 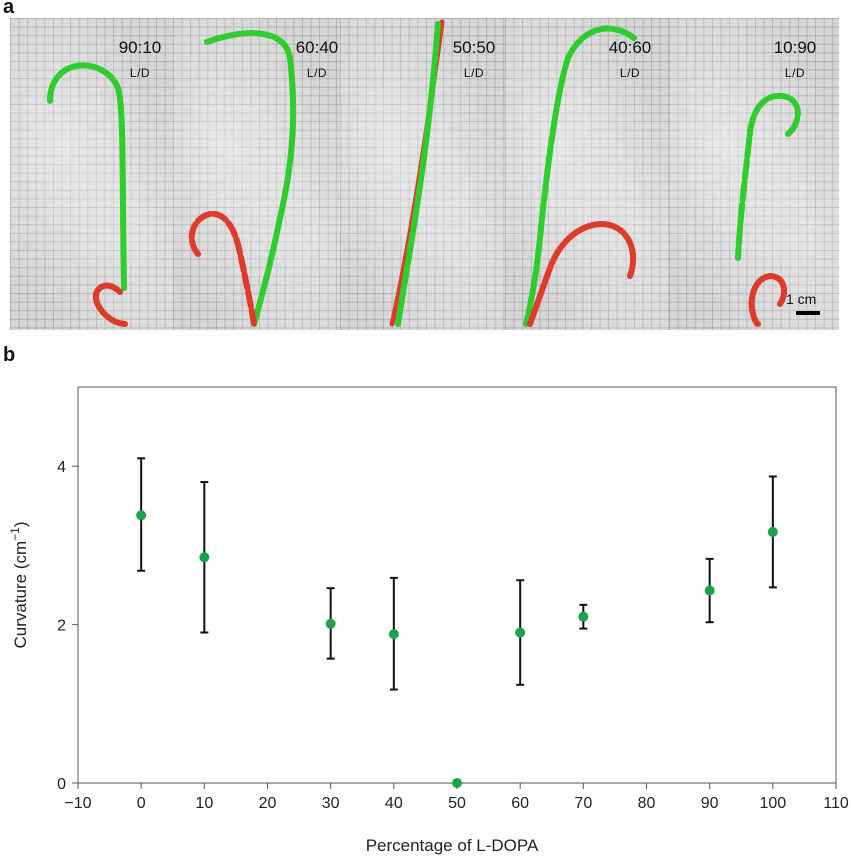 What do you see at coordinates (647, 803) in the screenshot?
I see `x-tick-label: 80` at bounding box center [647, 803].